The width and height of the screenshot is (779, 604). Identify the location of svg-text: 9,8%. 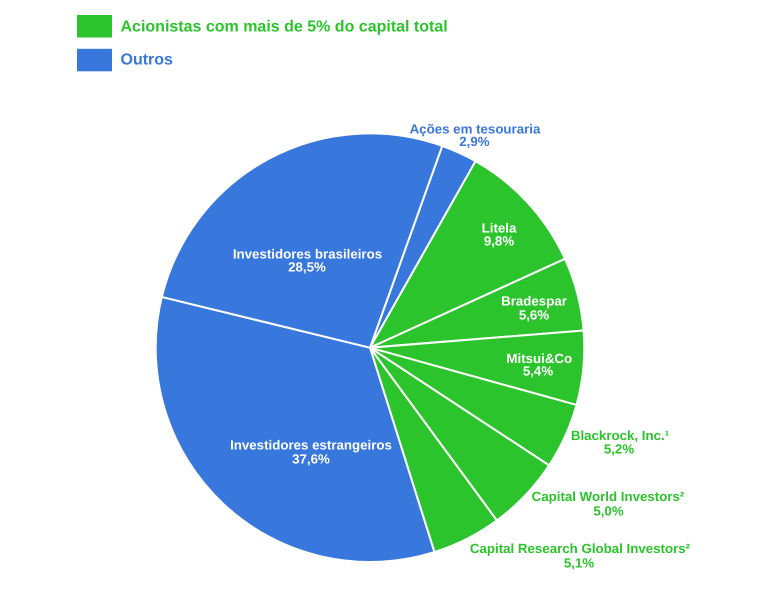
(499, 241).